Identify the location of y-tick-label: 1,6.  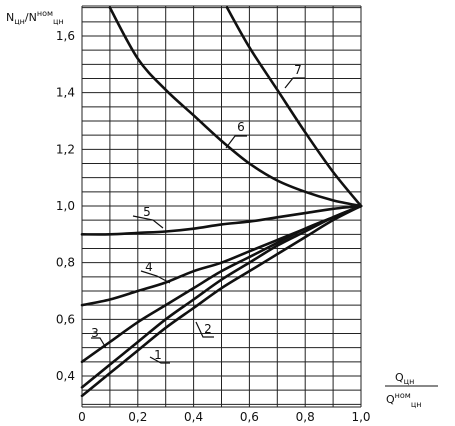
(65, 36).